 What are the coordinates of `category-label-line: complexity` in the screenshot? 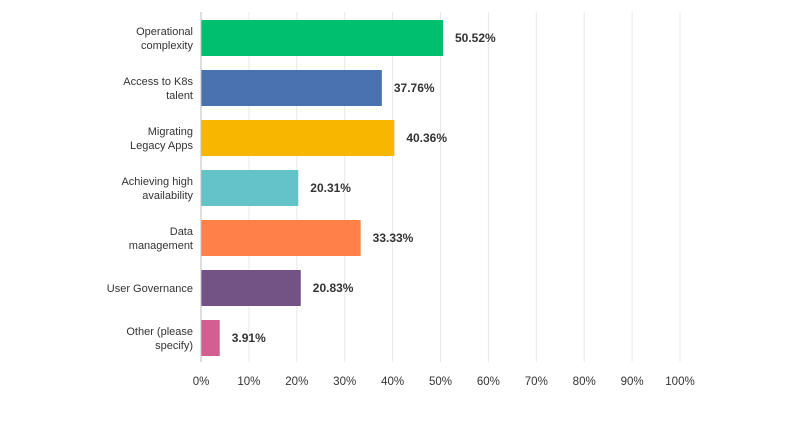 It's located at (167, 46).